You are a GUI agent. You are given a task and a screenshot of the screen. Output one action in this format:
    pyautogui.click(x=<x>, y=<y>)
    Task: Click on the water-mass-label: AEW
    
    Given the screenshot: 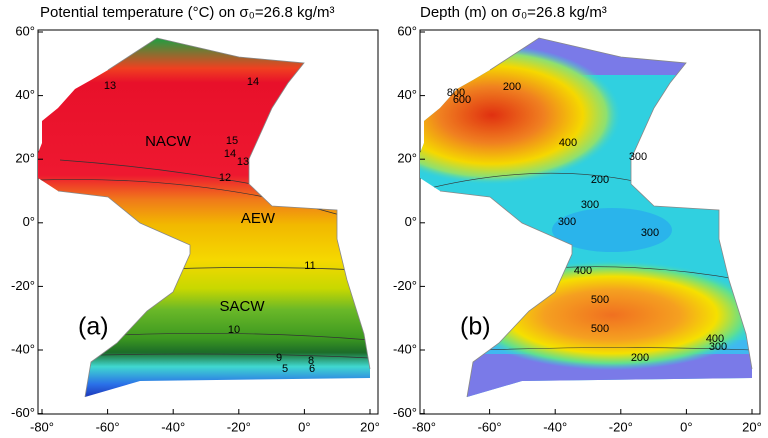 What is the action you would take?
    pyautogui.click(x=258, y=218)
    